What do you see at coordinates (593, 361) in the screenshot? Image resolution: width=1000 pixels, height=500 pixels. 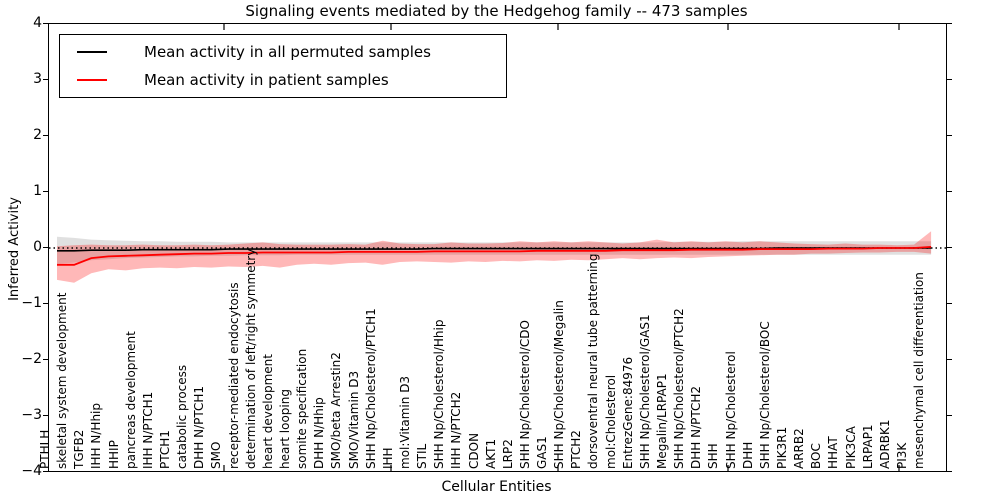 I see `x-tick-label: dorsoventral neural tube patterning` at bounding box center [593, 361].